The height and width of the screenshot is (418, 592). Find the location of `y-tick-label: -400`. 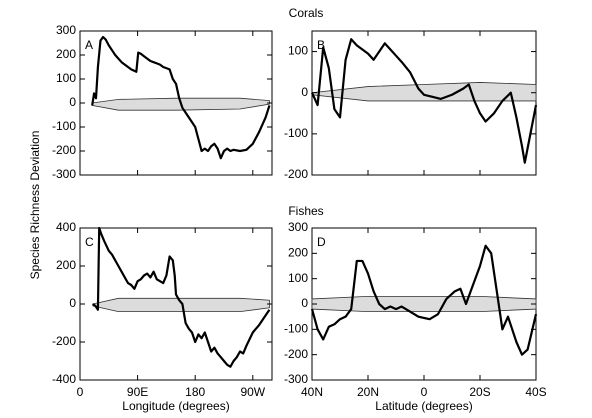

y-tick-label: -400 is located at coordinates (64, 379).